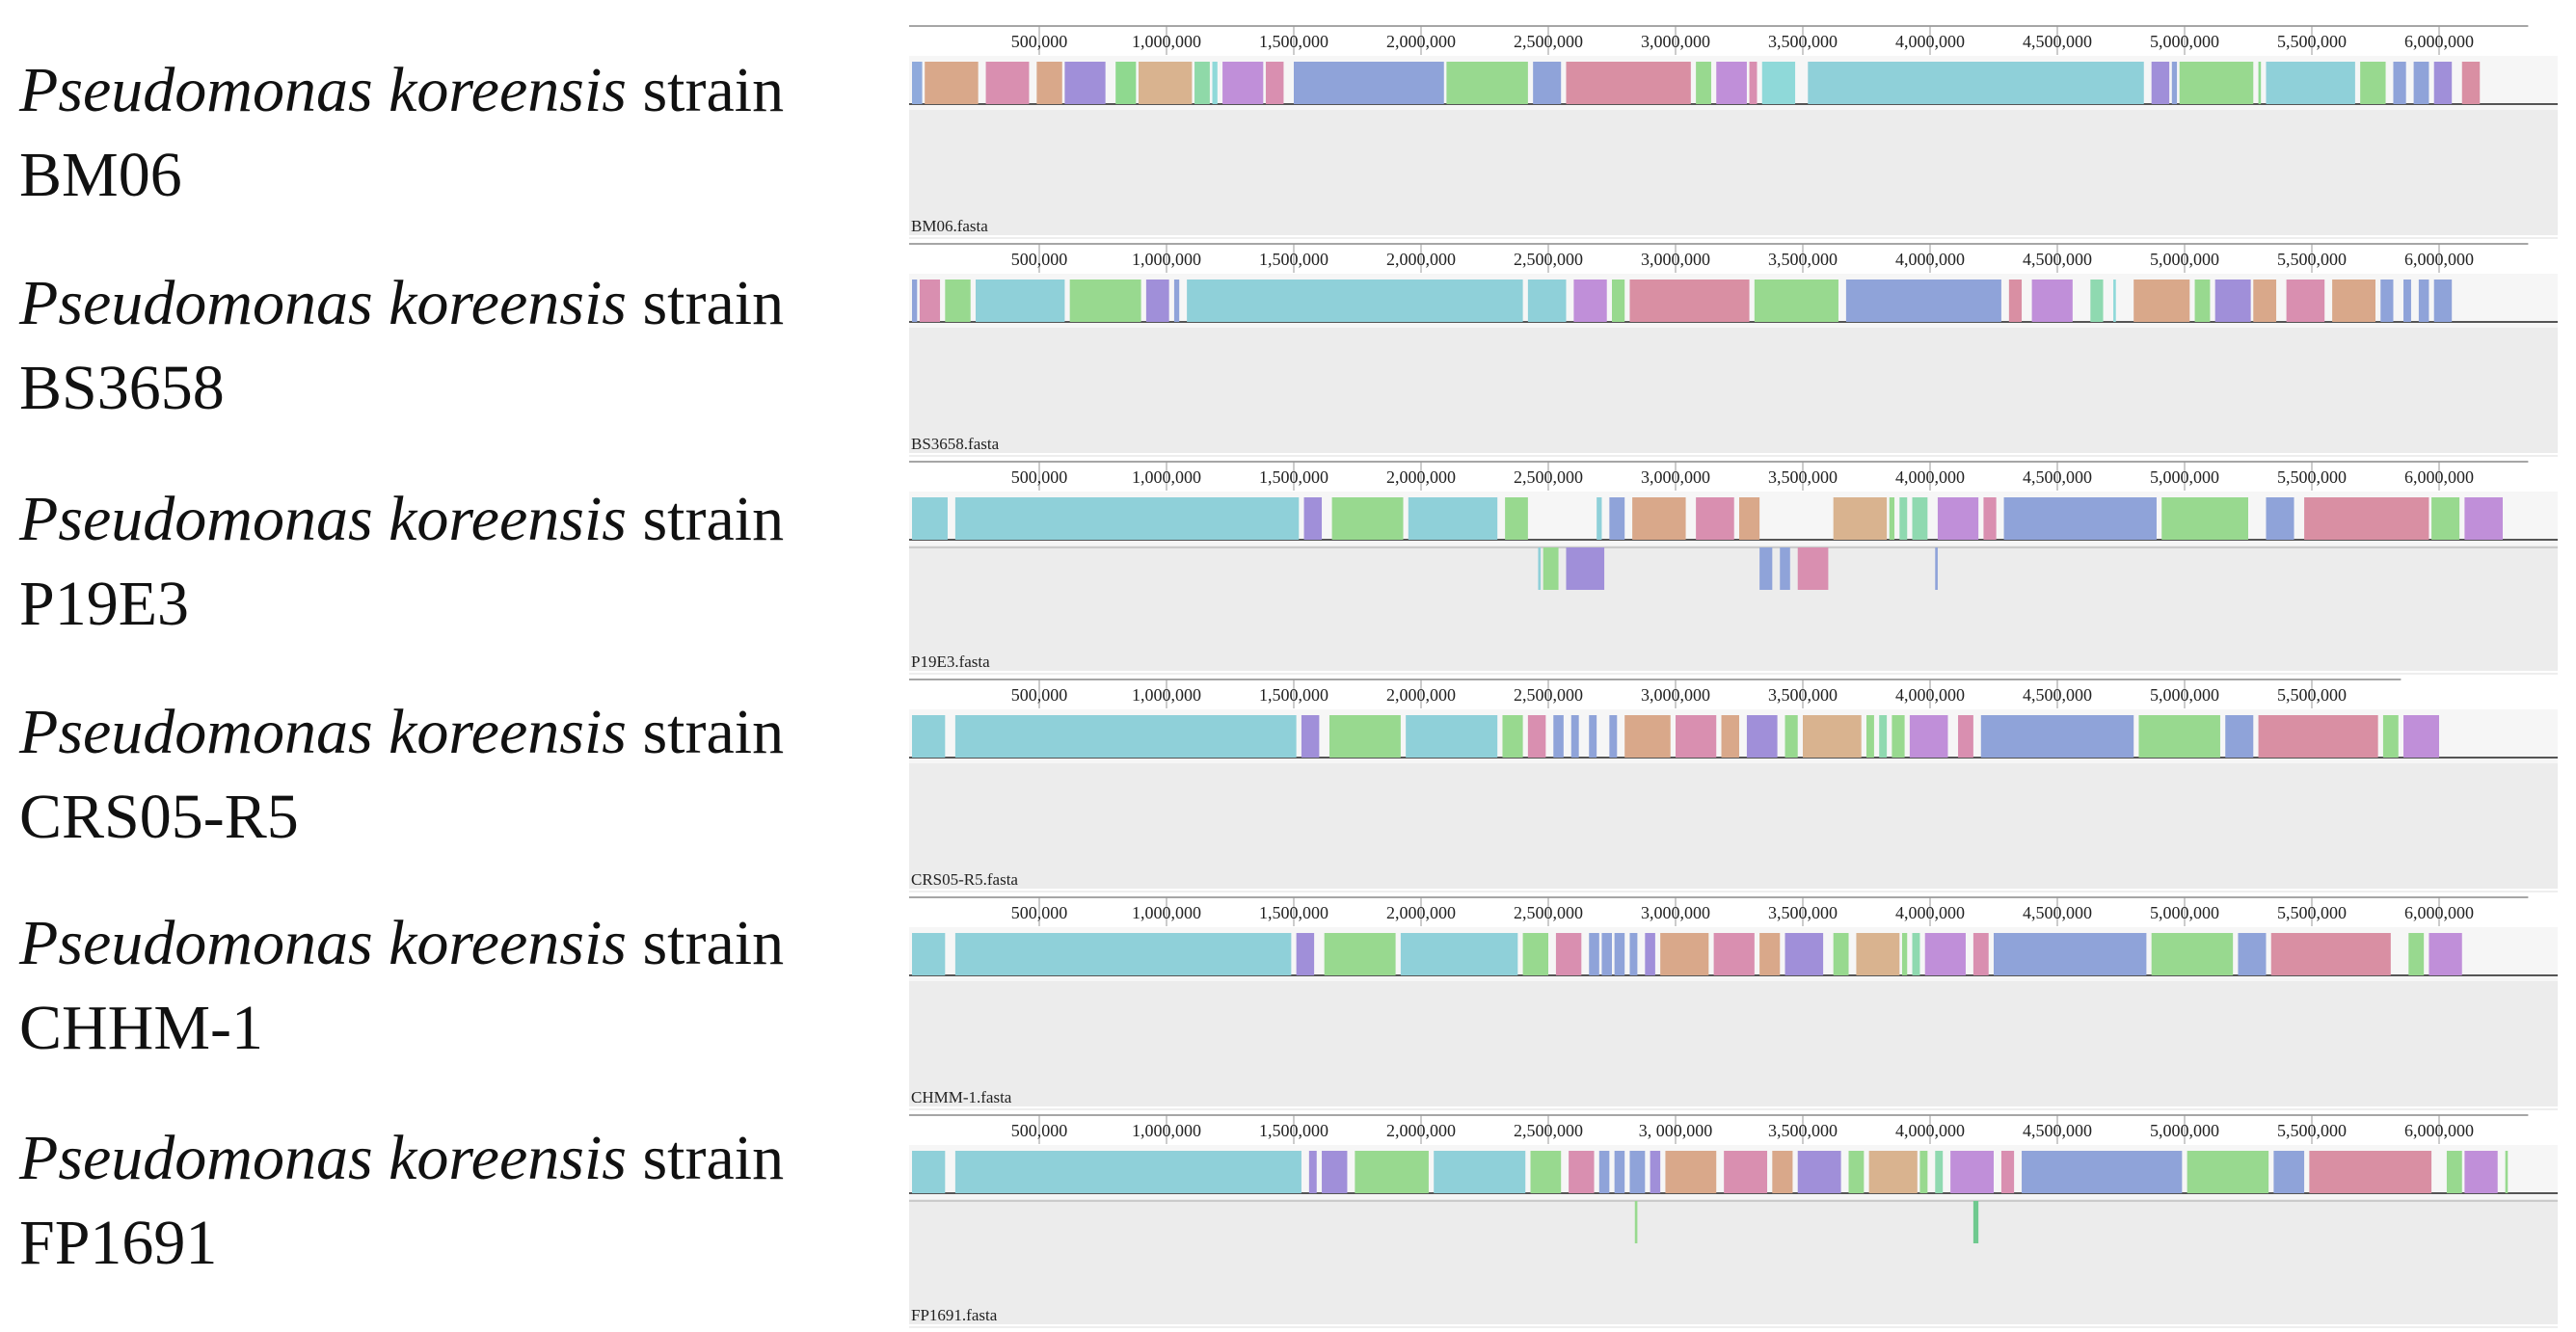 The width and height of the screenshot is (2576, 1332). Describe the element at coordinates (714, 732) in the screenshot. I see `strain-word: strain` at that location.